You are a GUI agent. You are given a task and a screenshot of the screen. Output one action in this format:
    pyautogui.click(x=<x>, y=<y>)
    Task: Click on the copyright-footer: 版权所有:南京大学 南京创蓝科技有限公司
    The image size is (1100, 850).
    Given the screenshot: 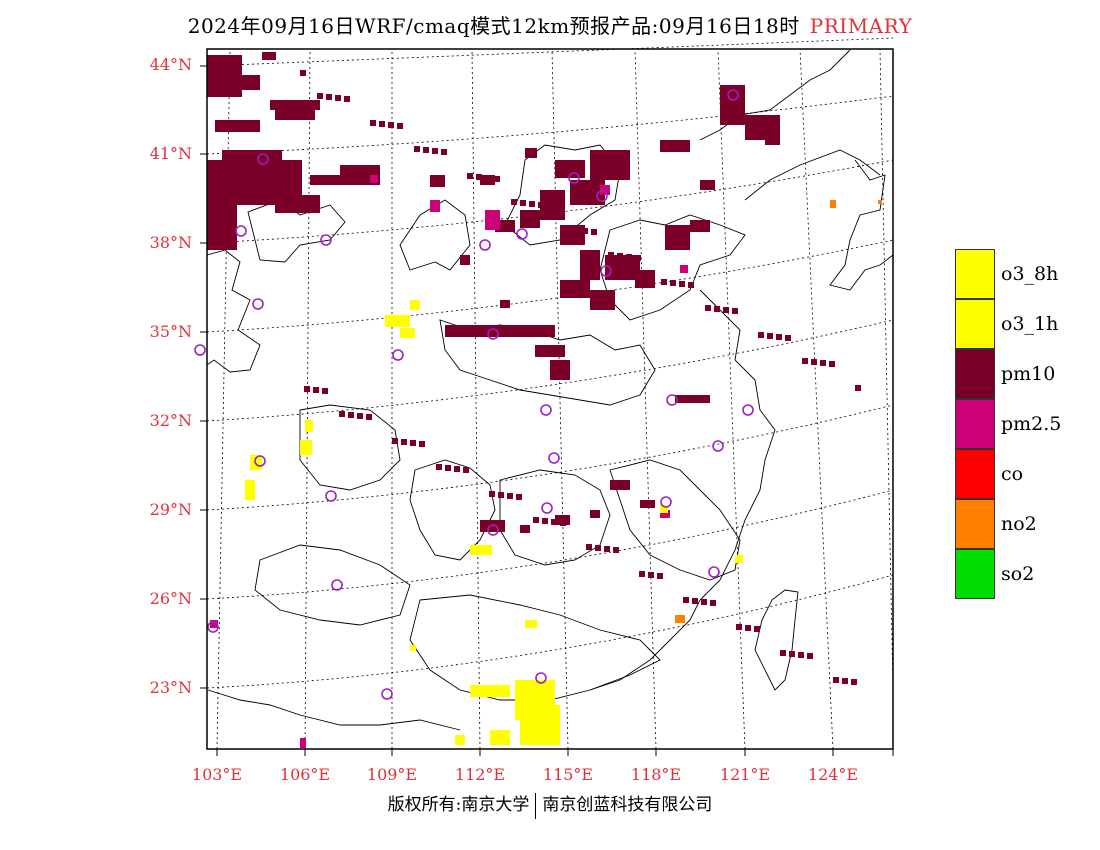 What is the action you would take?
    pyautogui.click(x=550, y=804)
    